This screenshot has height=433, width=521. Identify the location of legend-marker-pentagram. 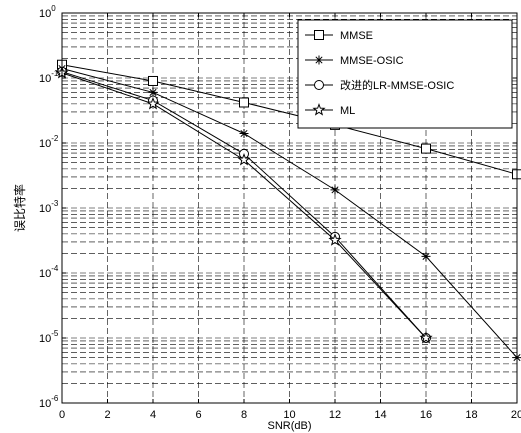
(319, 109).